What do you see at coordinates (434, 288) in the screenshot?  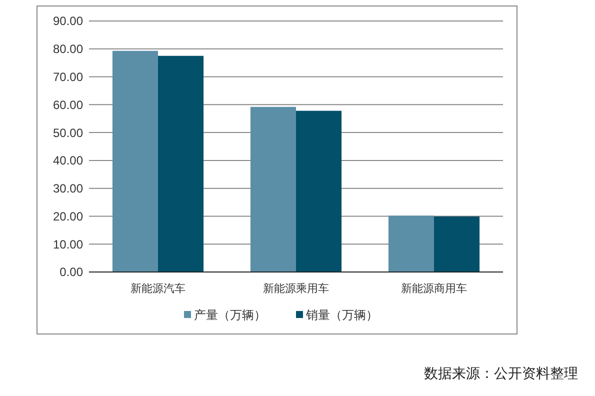 I see `x-tick-label: 新能源商用车` at bounding box center [434, 288].